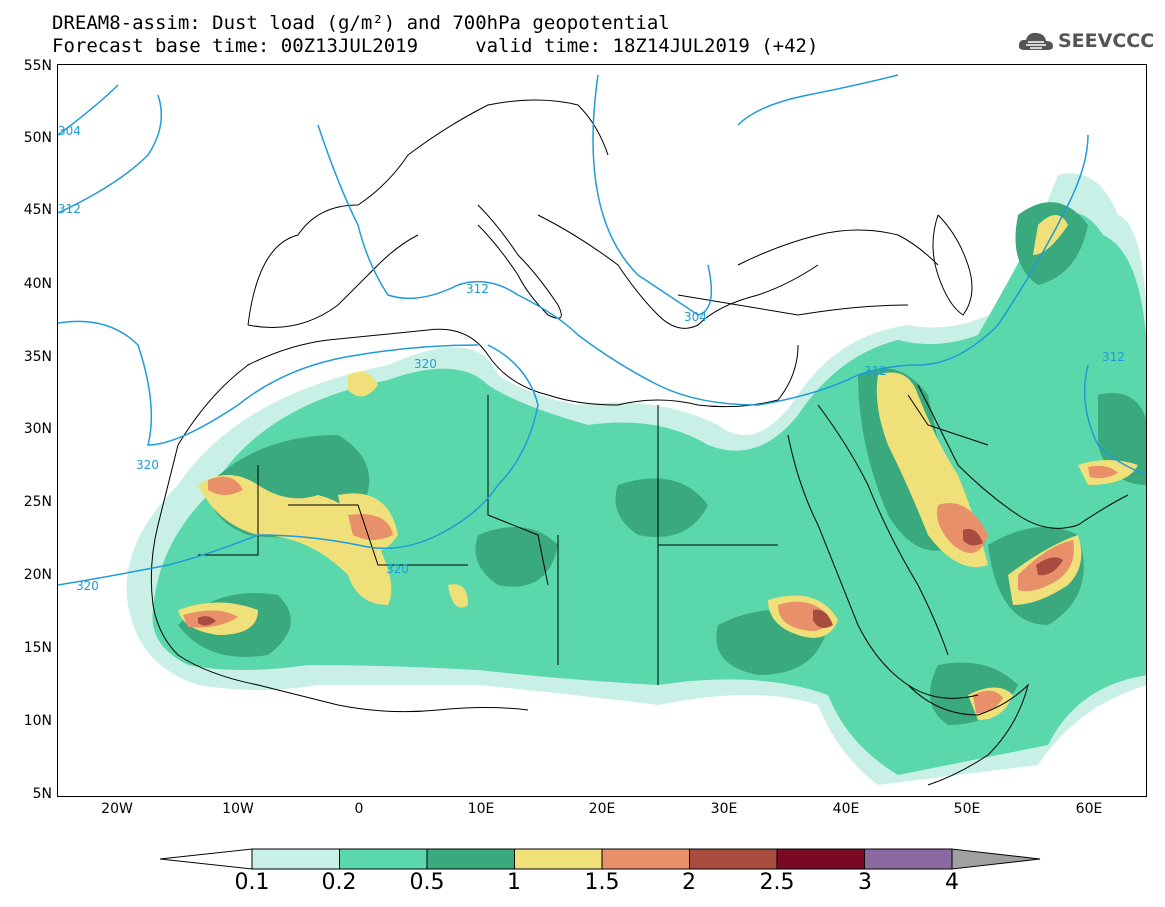 The width and height of the screenshot is (1165, 907). I want to click on lon-label: 0, so click(359, 809).